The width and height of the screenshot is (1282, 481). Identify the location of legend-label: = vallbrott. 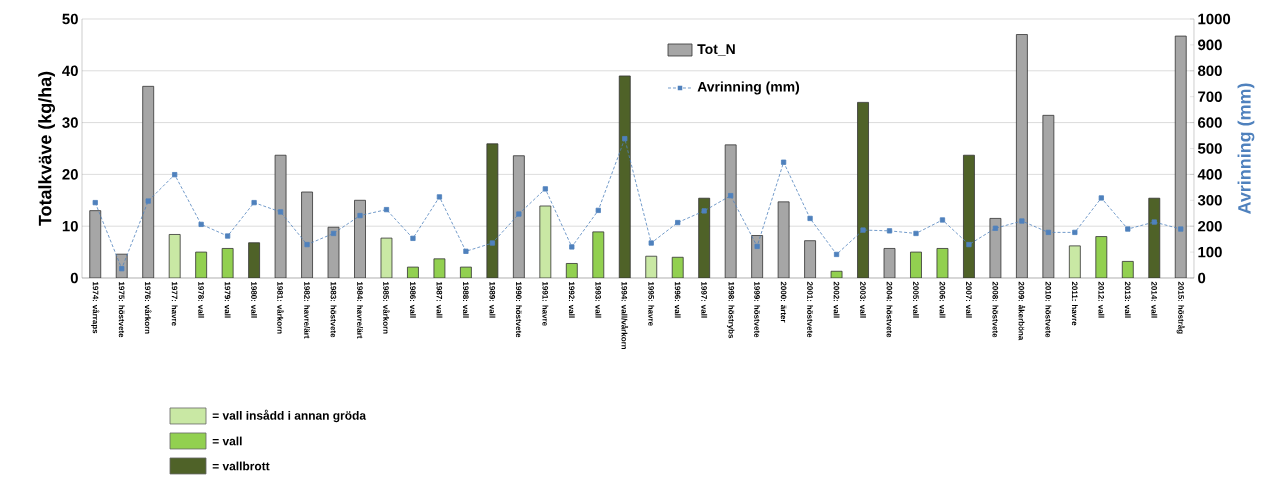
(241, 466).